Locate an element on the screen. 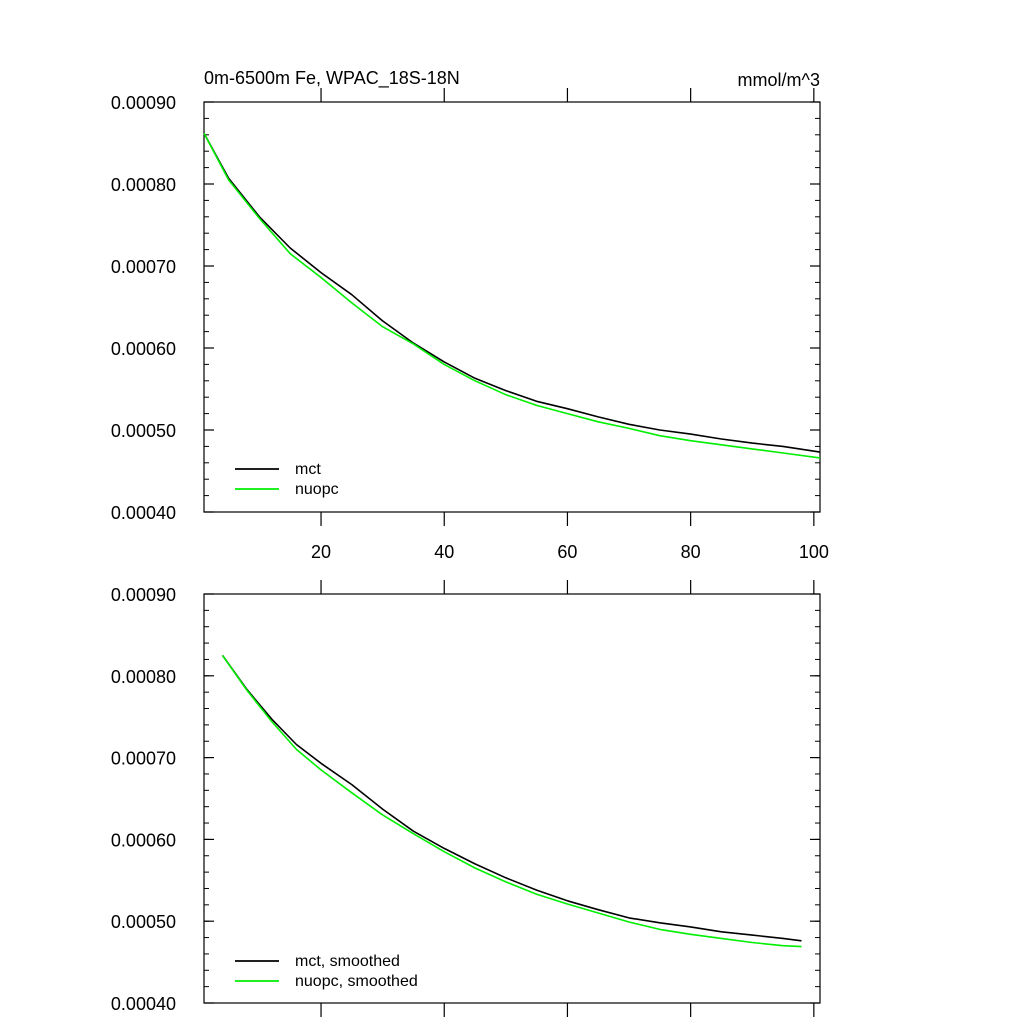 The height and width of the screenshot is (1024, 1024). x-tick-label: 60 is located at coordinates (567, 552).